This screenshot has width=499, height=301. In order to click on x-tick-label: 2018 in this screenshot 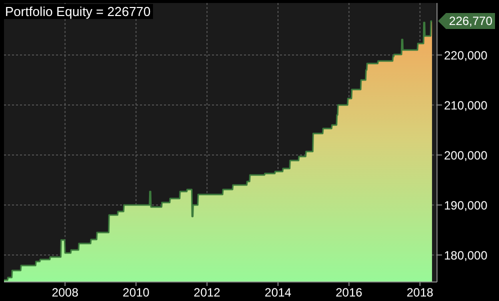, I will do `click(420, 293)`.